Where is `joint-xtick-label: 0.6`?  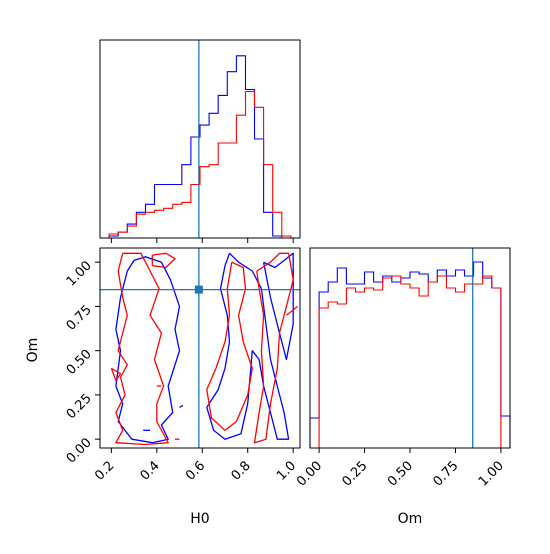
joint-xtick-label: 0.6 is located at coordinates (195, 470).